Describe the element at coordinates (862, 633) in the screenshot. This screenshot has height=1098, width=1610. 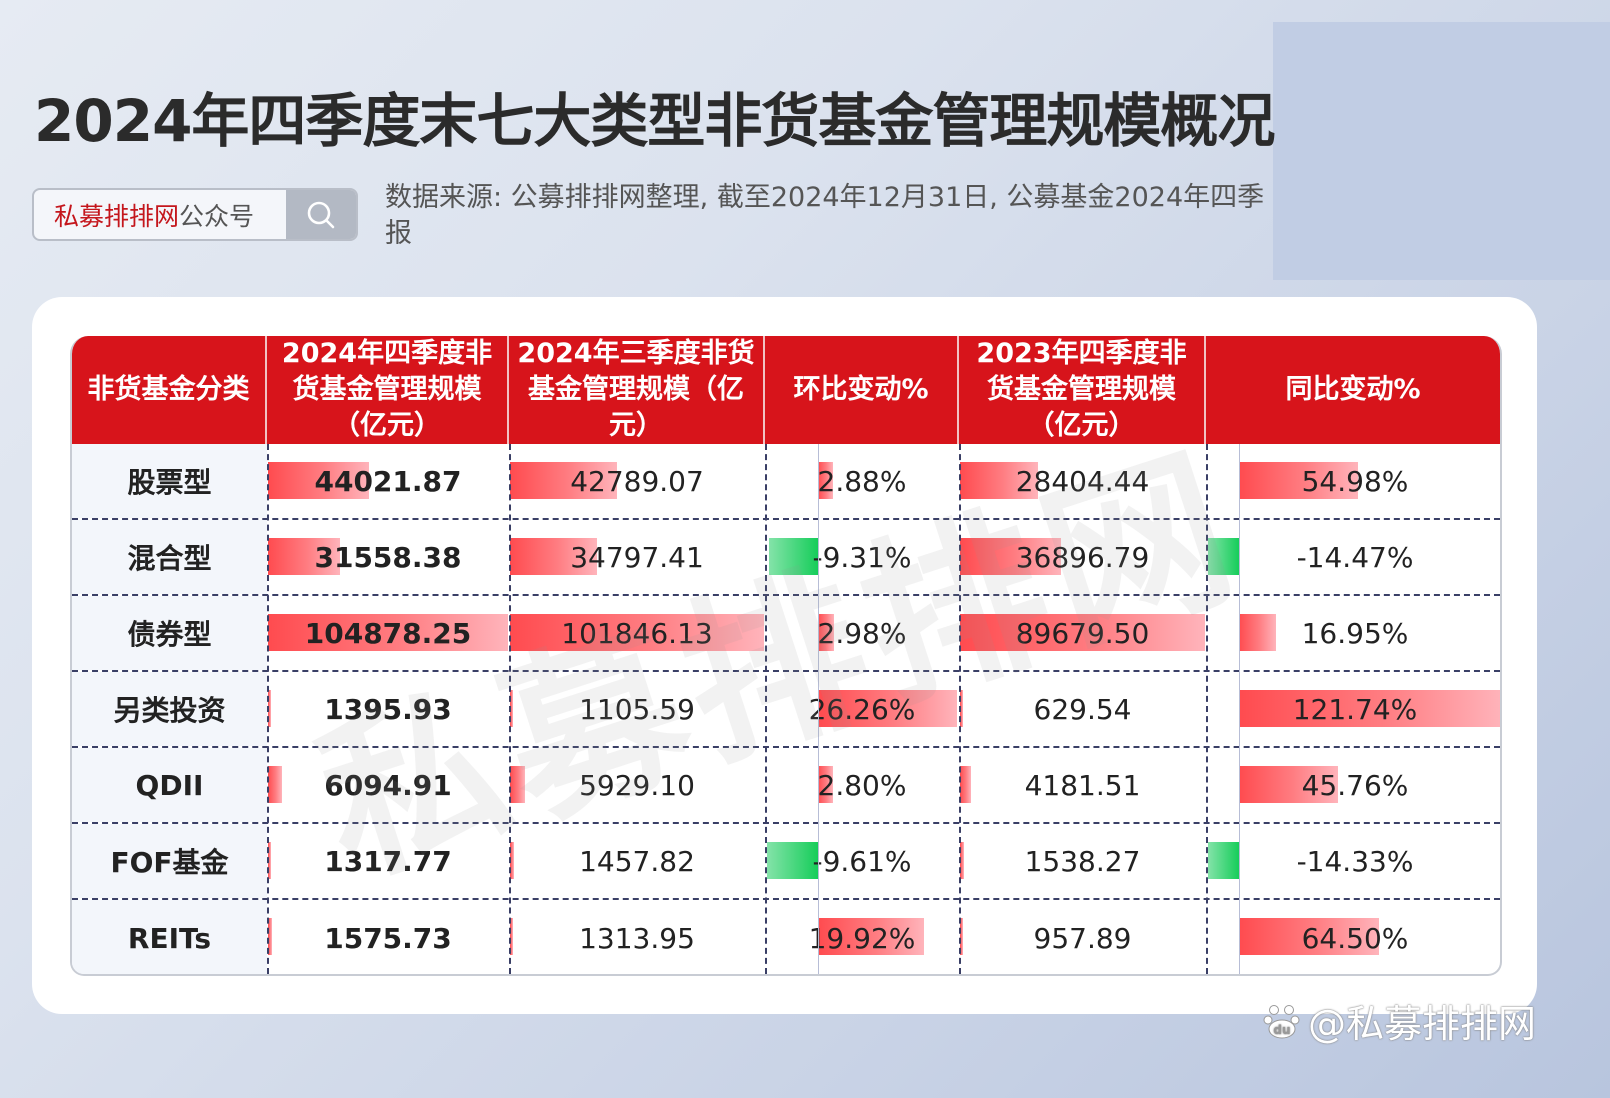
I see `qoq-value: 2.98%` at that location.